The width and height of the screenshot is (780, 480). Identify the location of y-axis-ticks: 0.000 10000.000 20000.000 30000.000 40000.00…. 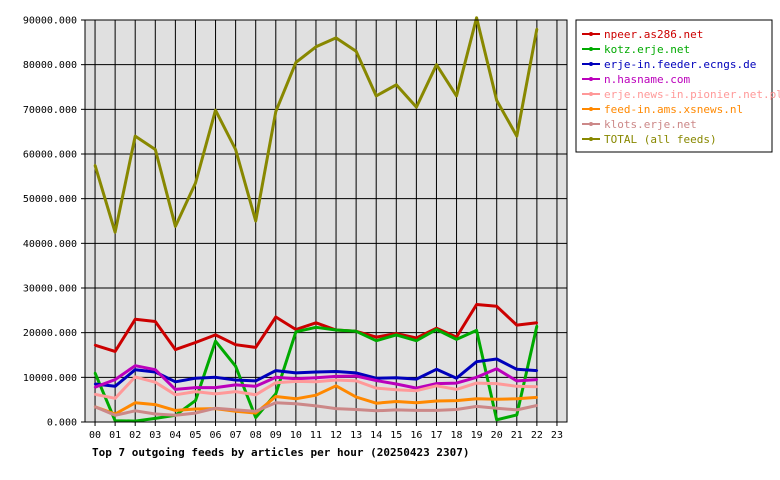
(54, 222).